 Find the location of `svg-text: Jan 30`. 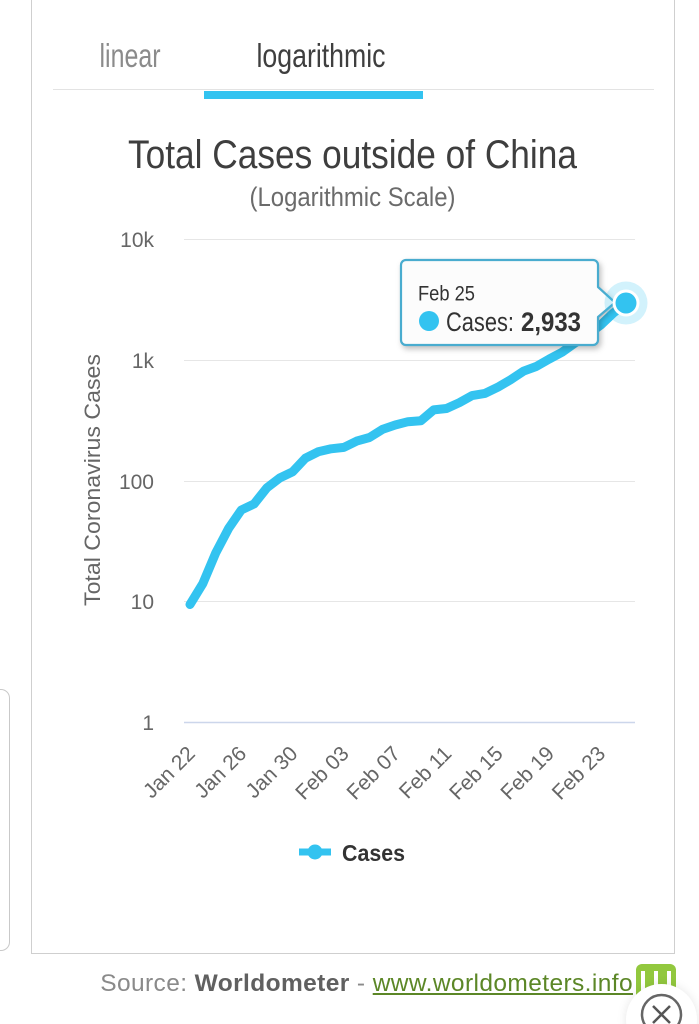

svg-text: Jan 30 is located at coordinates (272, 772).